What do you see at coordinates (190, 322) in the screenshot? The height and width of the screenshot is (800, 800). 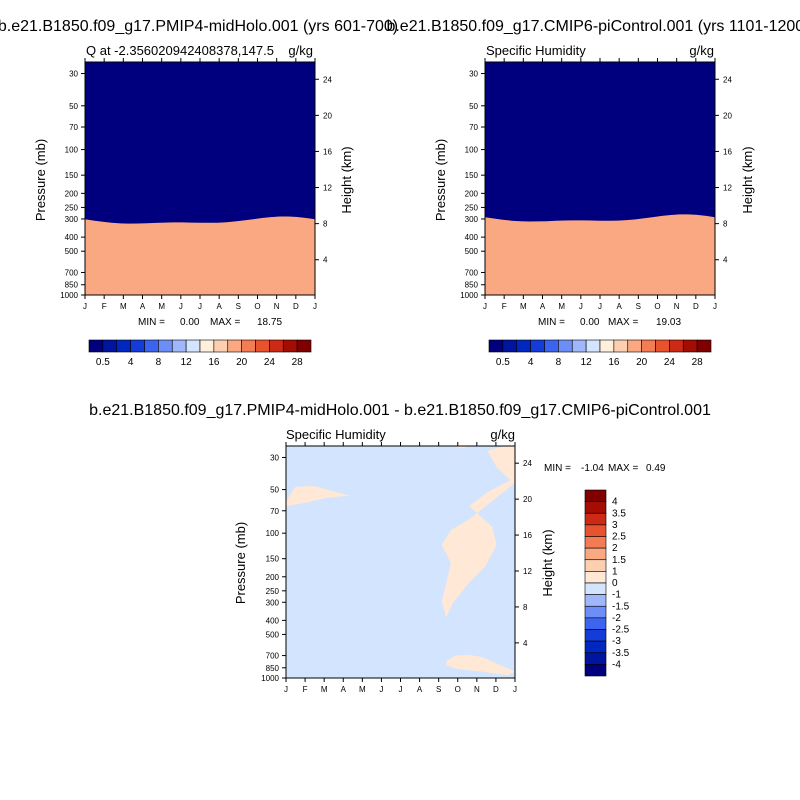 I see `panel1-min-value: 0.00` at bounding box center [190, 322].